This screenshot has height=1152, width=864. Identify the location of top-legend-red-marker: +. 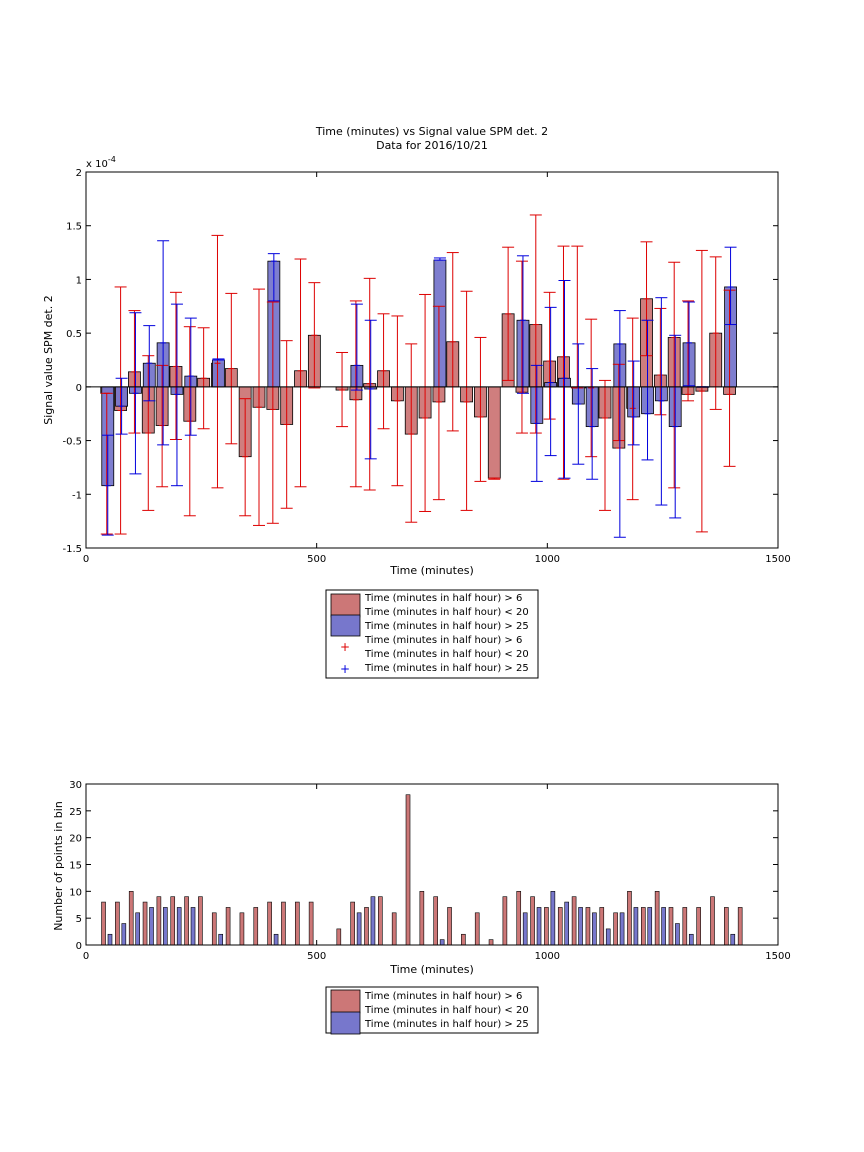
(345, 647).